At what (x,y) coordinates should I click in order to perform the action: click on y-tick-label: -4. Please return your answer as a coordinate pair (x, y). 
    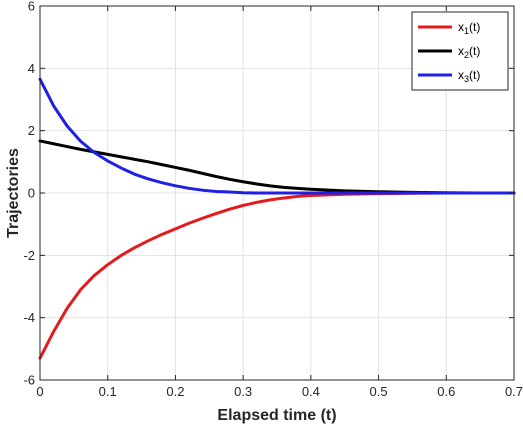
    Looking at the image, I should click on (29, 317).